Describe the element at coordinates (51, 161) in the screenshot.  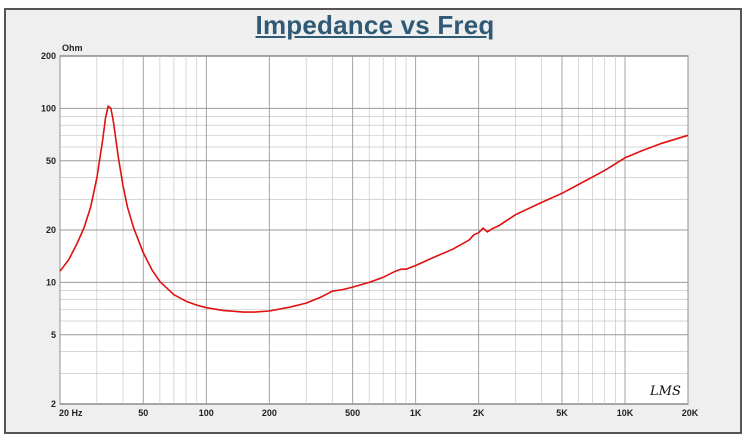
I see `y-tick-label: 50` at that location.